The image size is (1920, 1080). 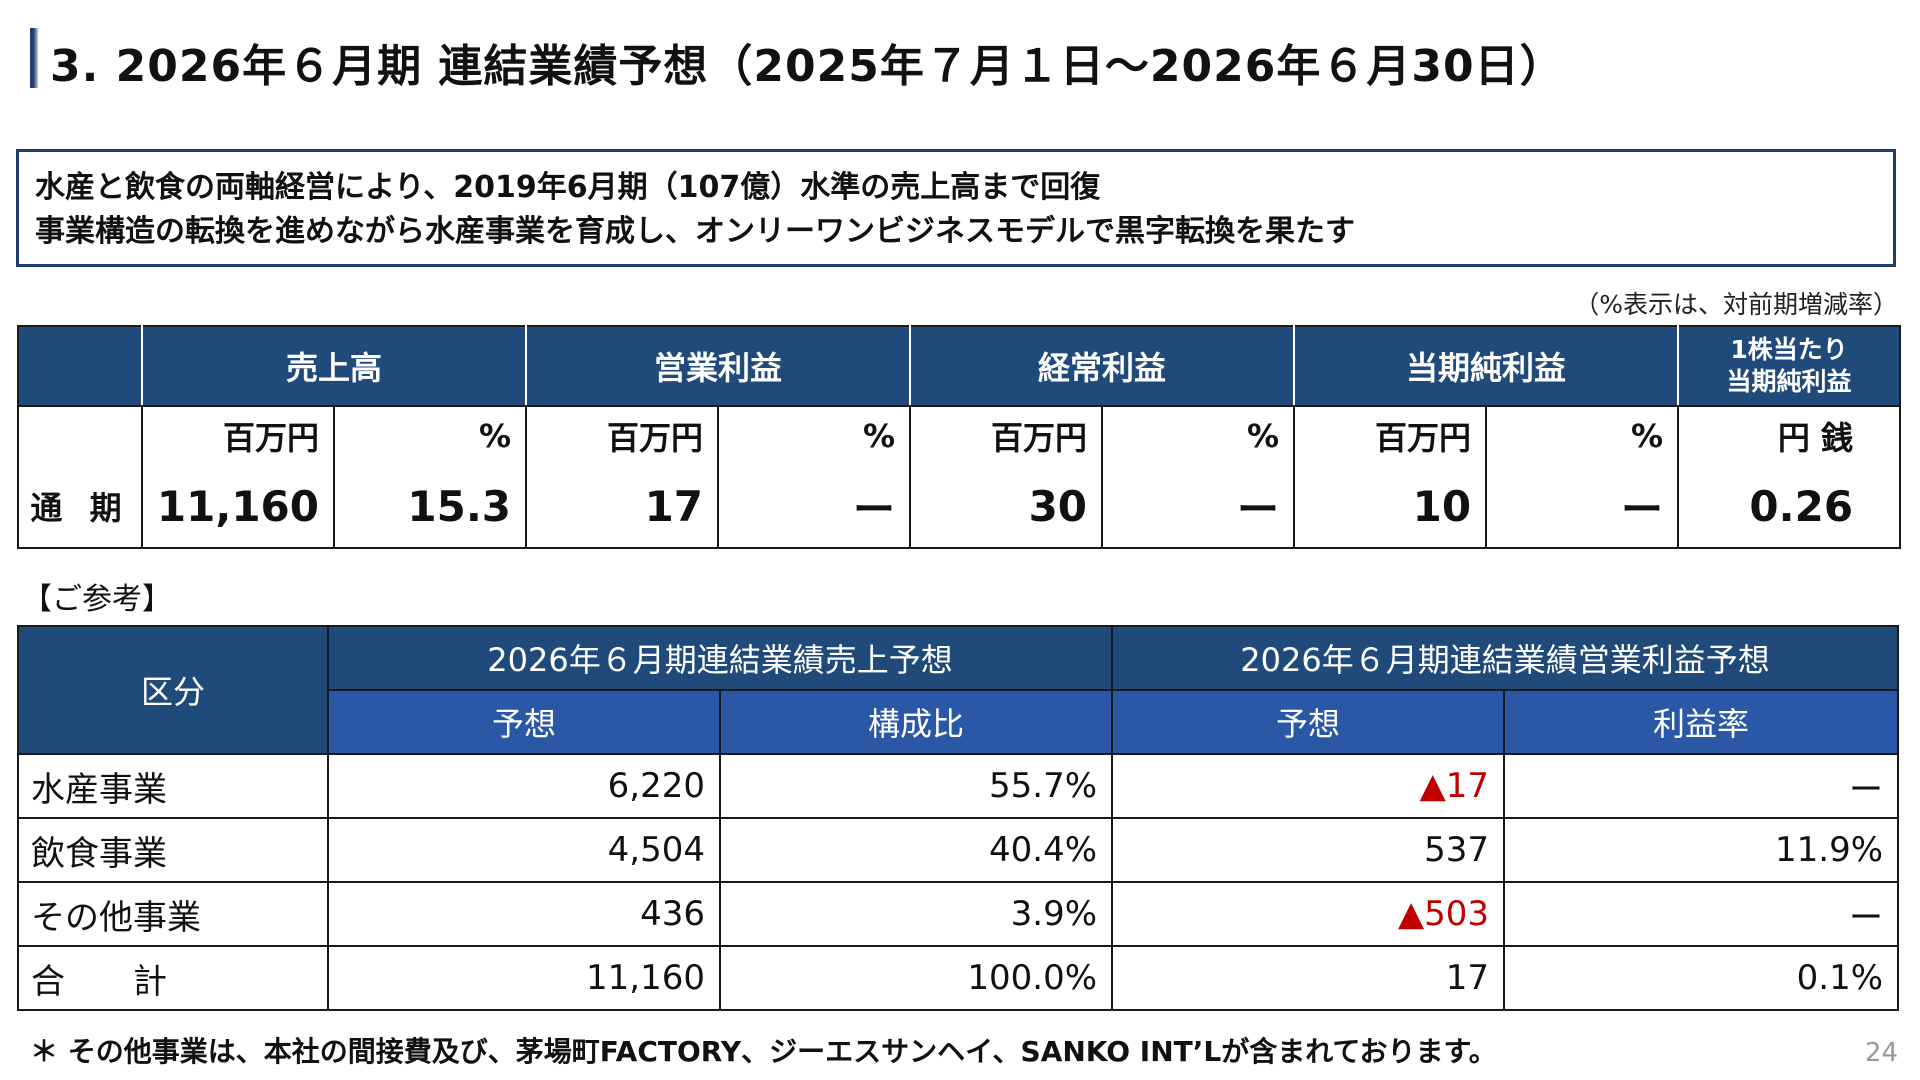 What do you see at coordinates (1789, 435) in the screenshot?
I see `unit-eps: 円 銭` at bounding box center [1789, 435].